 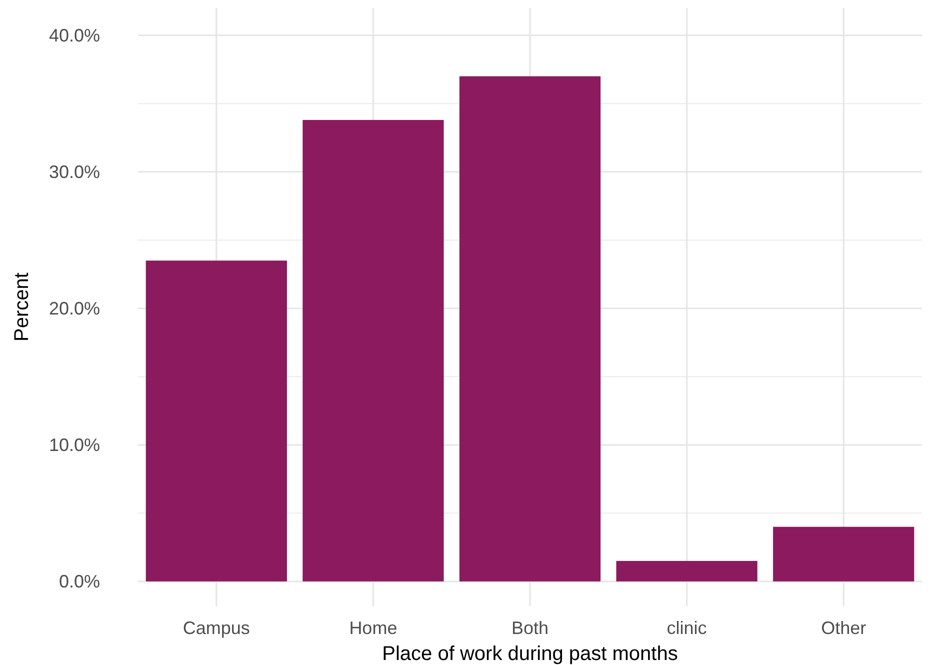 What do you see at coordinates (686, 628) in the screenshot?
I see `x-tick-label: clinic` at bounding box center [686, 628].